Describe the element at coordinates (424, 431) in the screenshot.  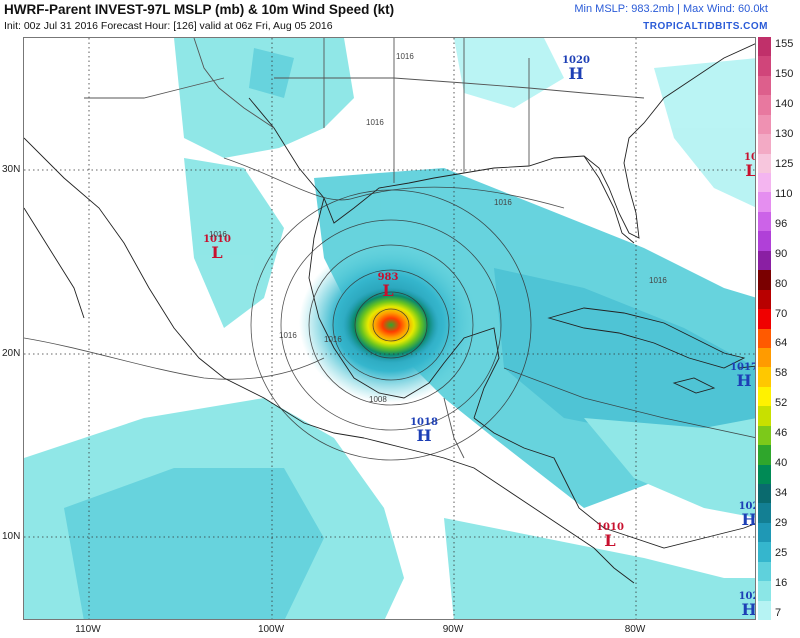
I see `high-pressure-center-central: 1018 H` at that location.